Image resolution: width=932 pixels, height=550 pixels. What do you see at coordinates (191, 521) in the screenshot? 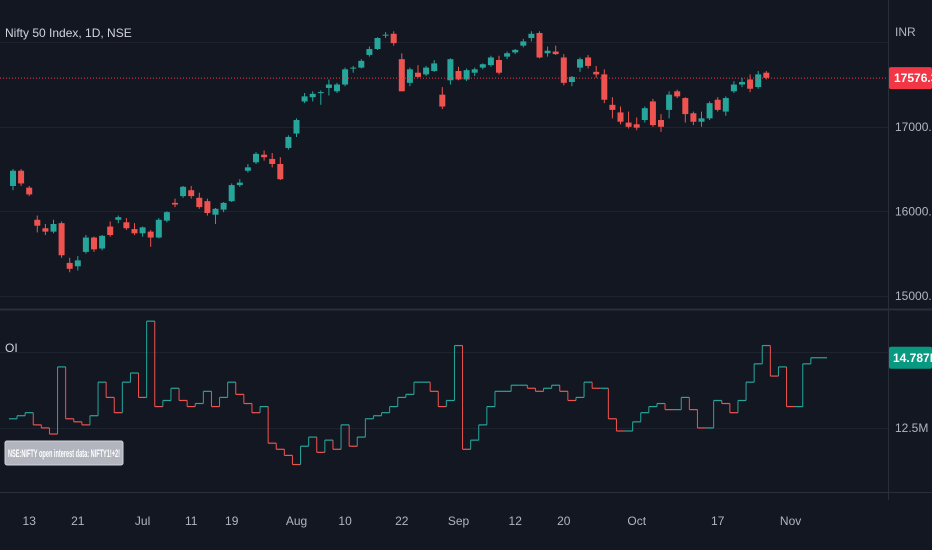
I see `time-axis-label: 11` at bounding box center [191, 521].